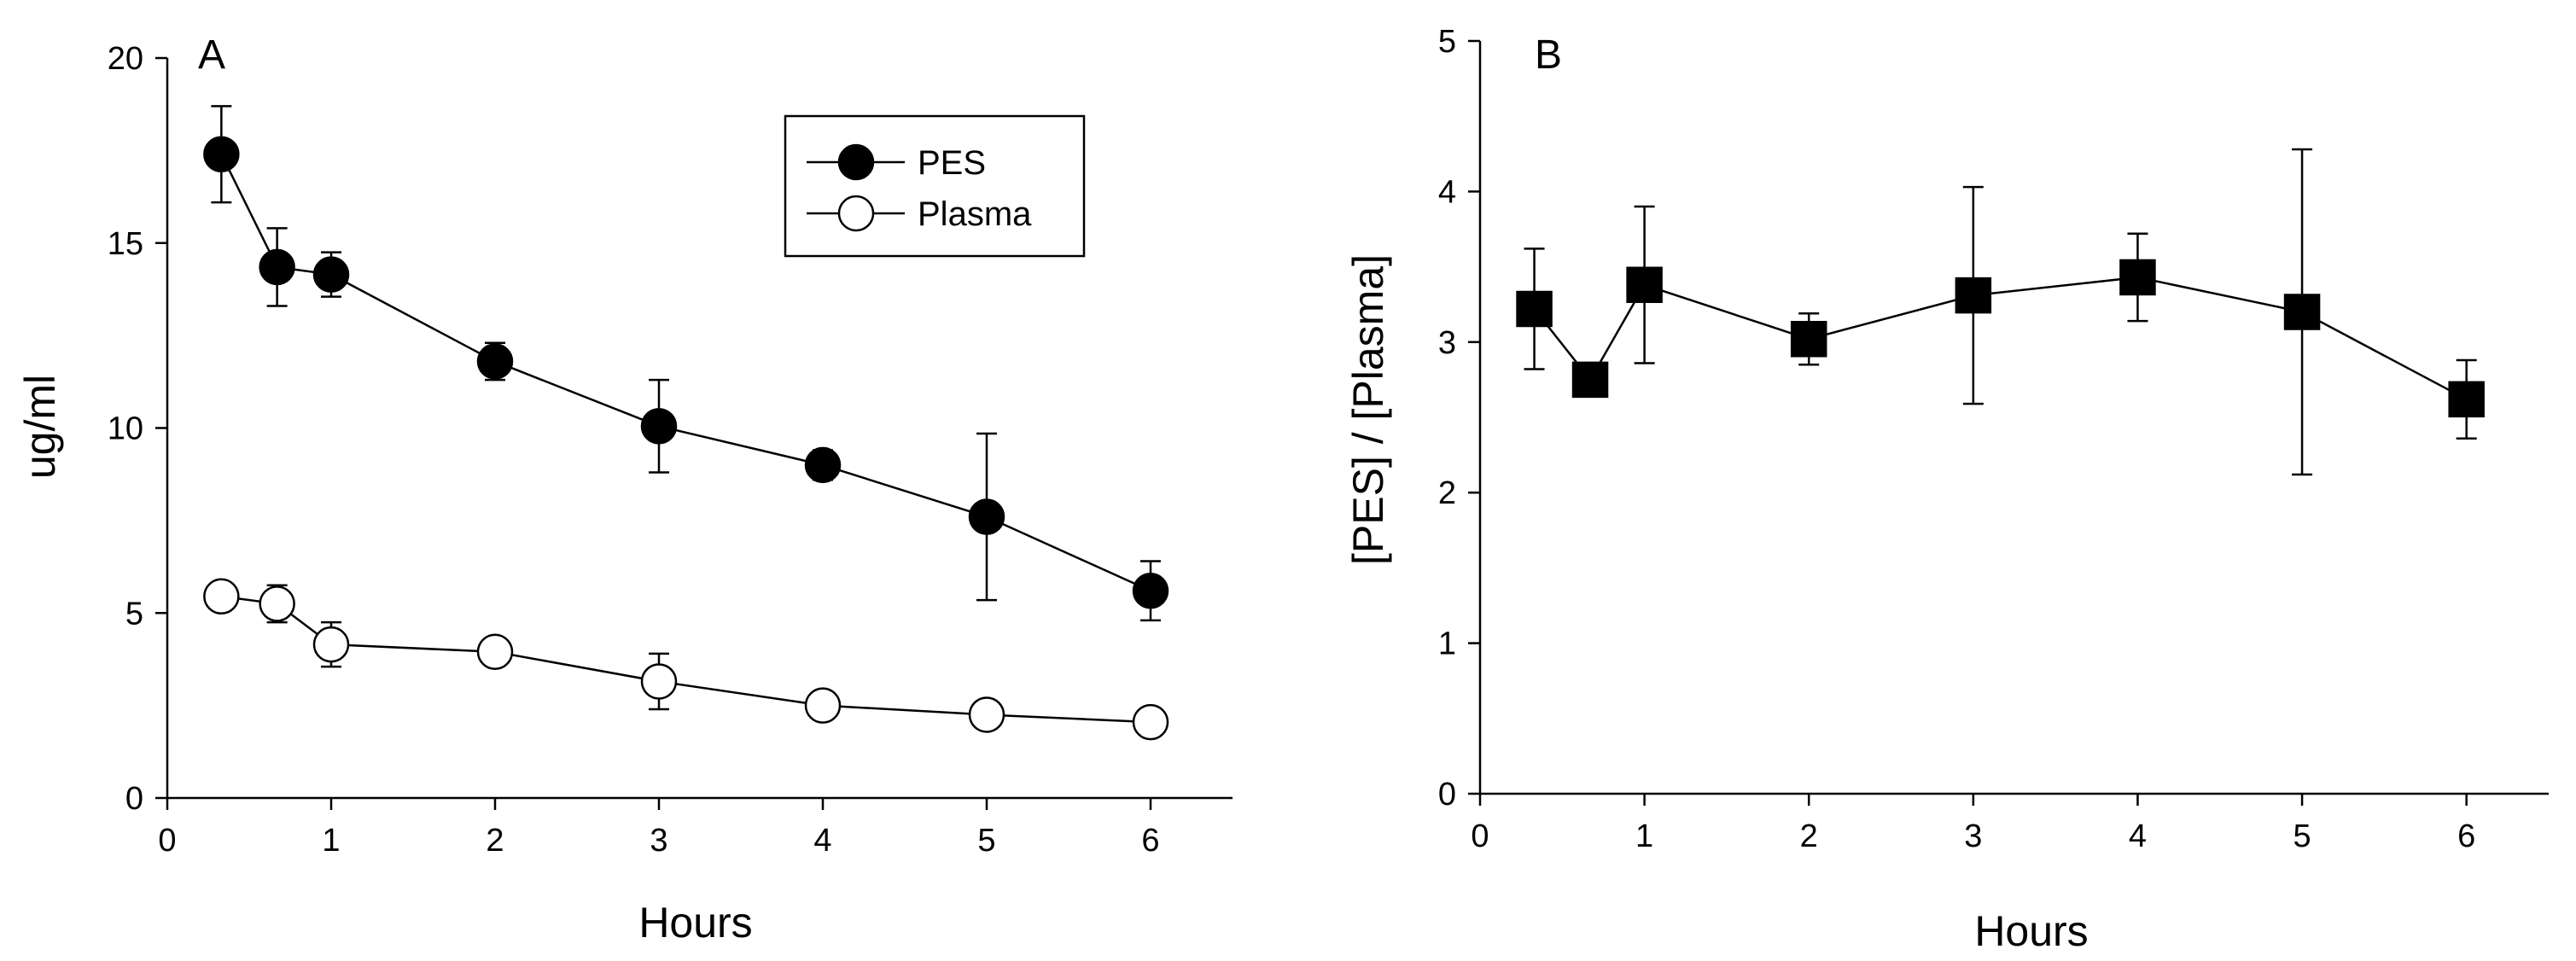 This screenshot has width=2576, height=961. What do you see at coordinates (952, 163) in the screenshot?
I see `legend-pes-label: PES` at bounding box center [952, 163].